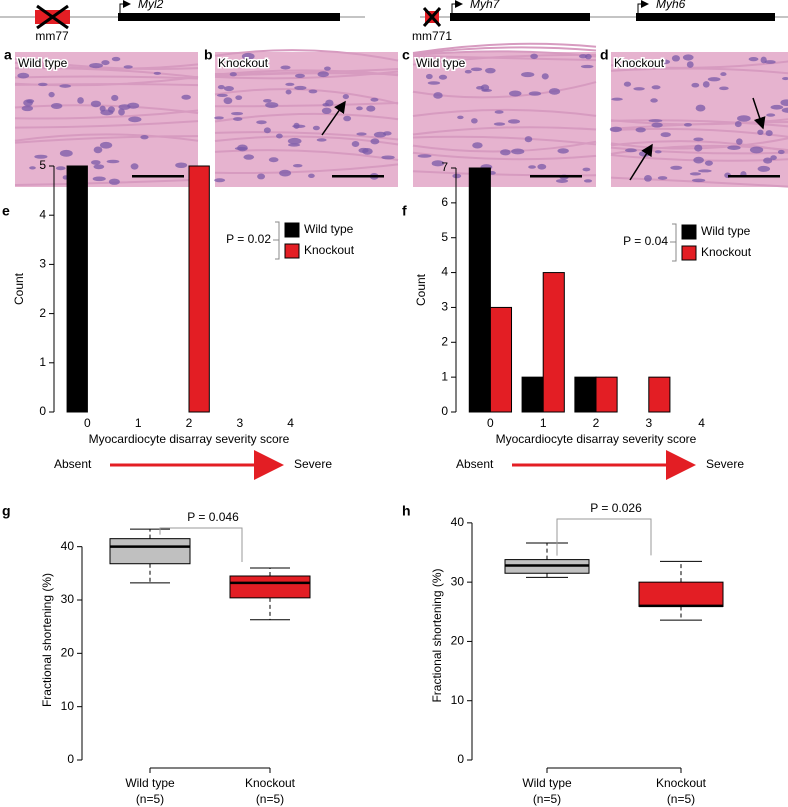 The width and height of the screenshot is (788, 807). What do you see at coordinates (485, 5) in the screenshot?
I see `gene-label: Myh7` at bounding box center [485, 5].